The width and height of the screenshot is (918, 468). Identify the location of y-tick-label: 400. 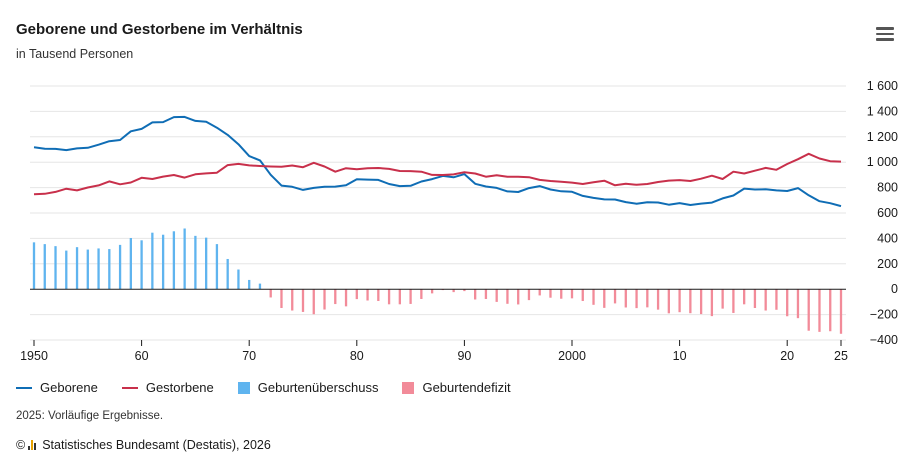
(887, 238).